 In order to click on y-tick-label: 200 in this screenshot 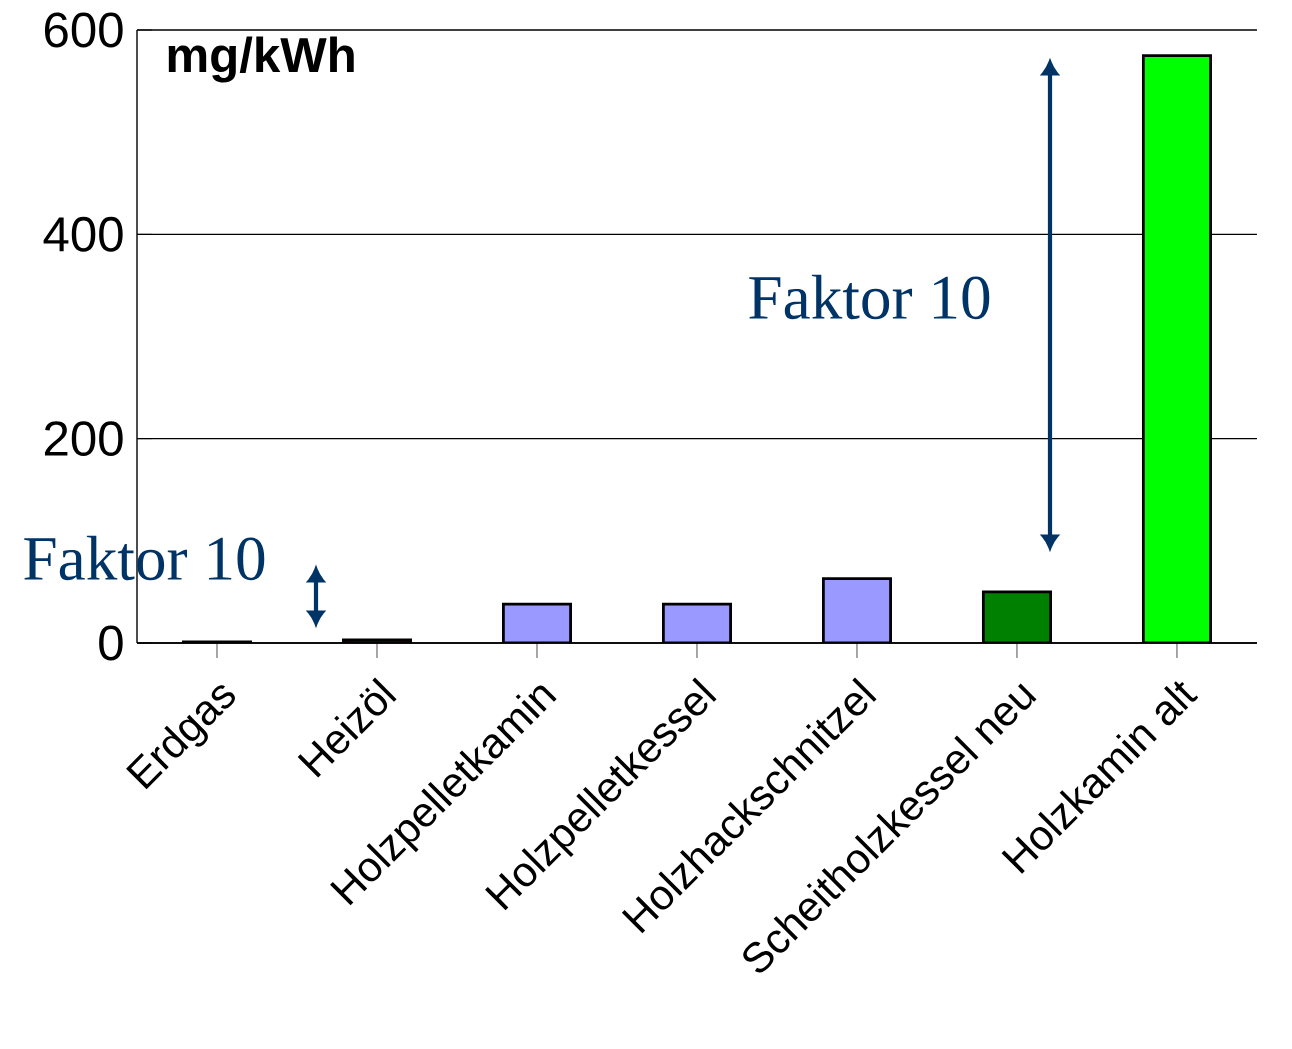, I will do `click(83, 439)`.